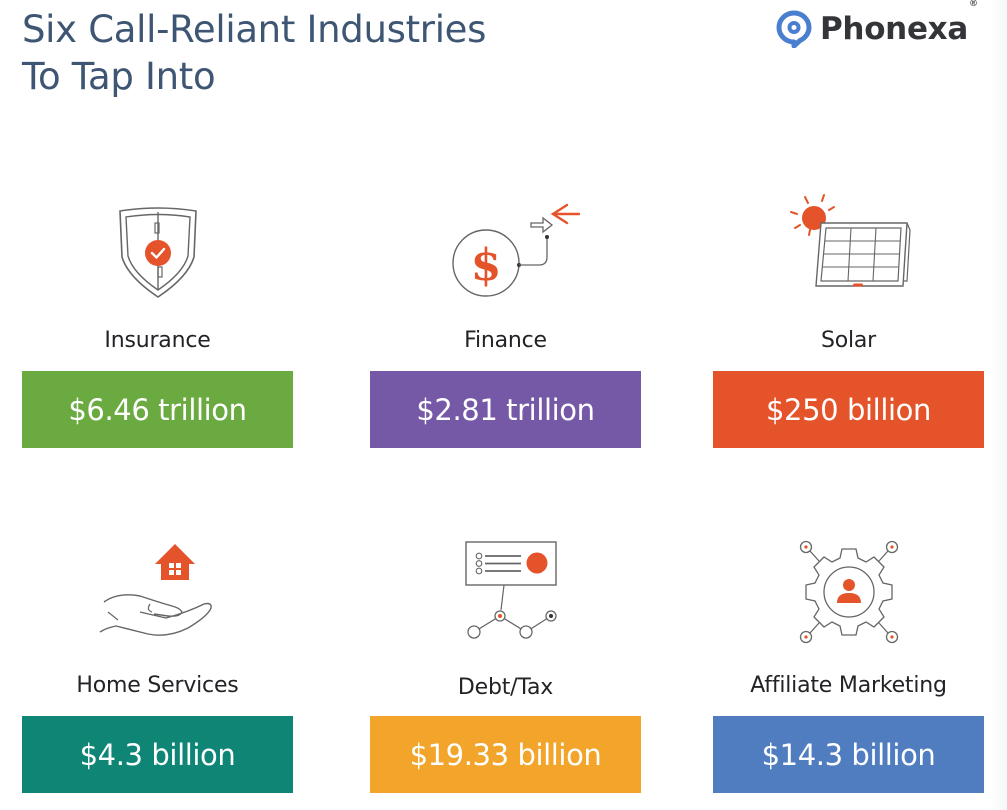  Describe the element at coordinates (848, 340) in the screenshot. I see `industry-label: Solar` at that location.